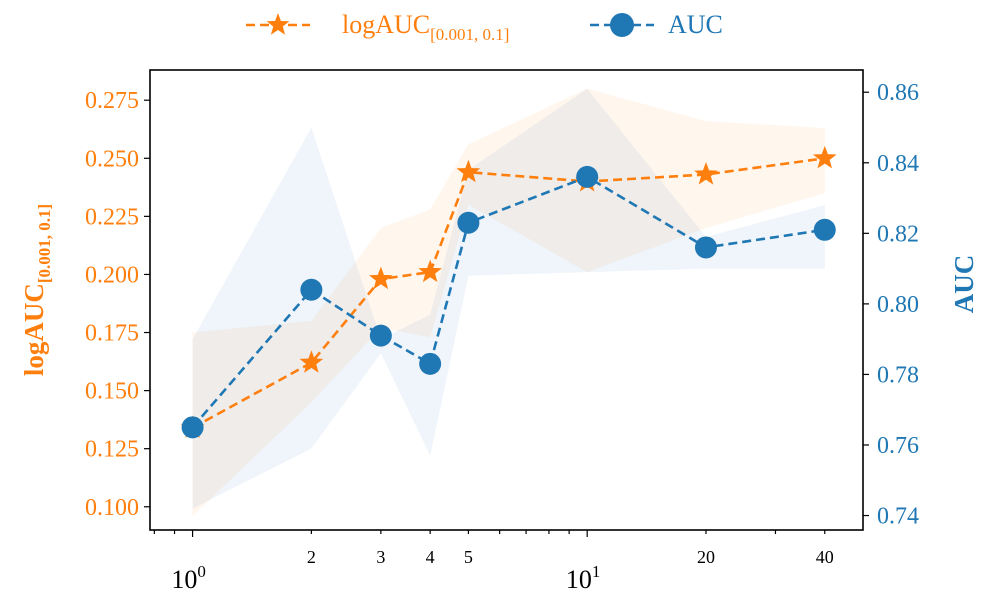  I want to click on x-tick-label-40: 40, so click(825, 557).